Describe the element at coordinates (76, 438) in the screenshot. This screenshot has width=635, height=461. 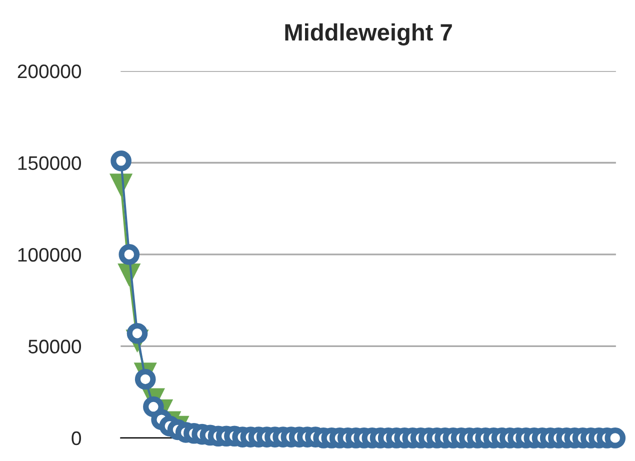
I see `y-tick-label: 0` at that location.